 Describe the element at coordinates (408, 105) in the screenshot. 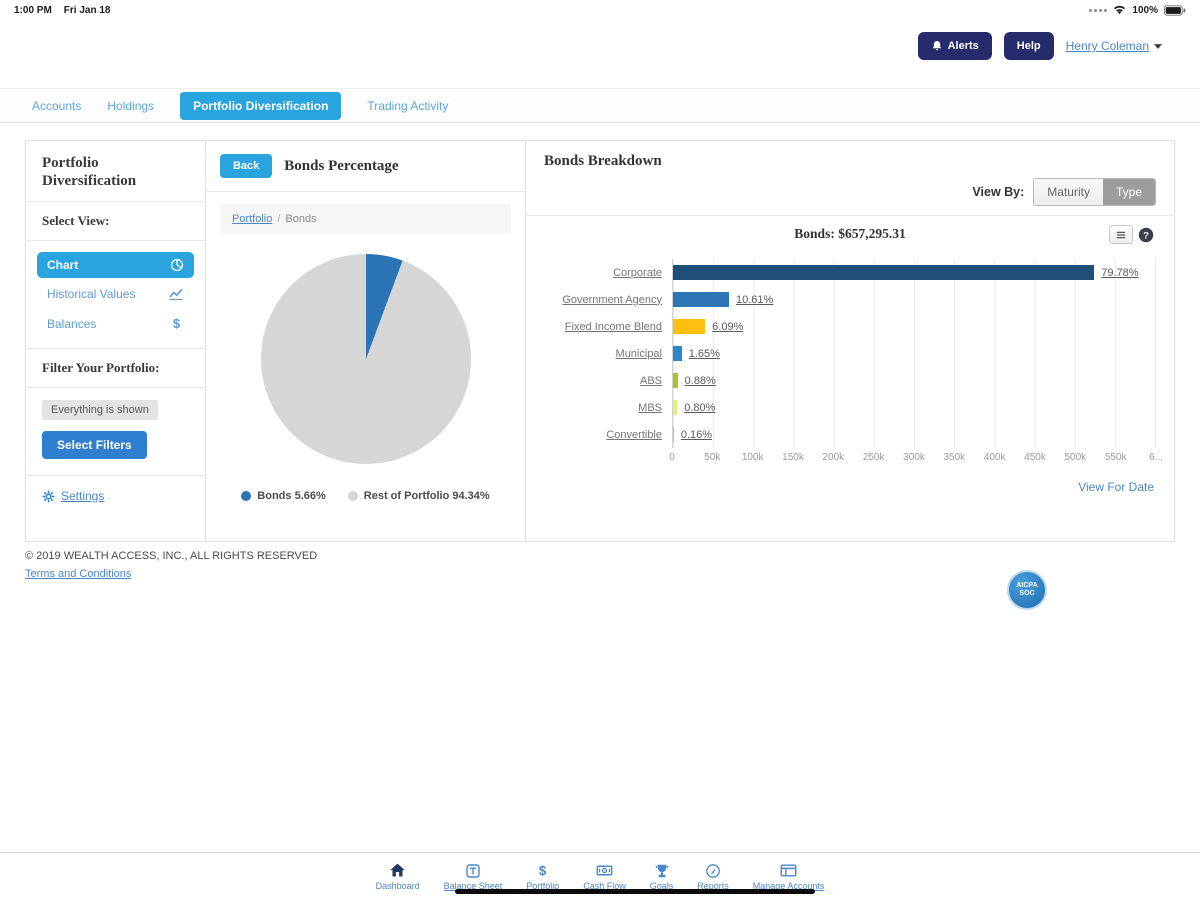

I see `tab-trading-activity: Trading Activity` at that location.